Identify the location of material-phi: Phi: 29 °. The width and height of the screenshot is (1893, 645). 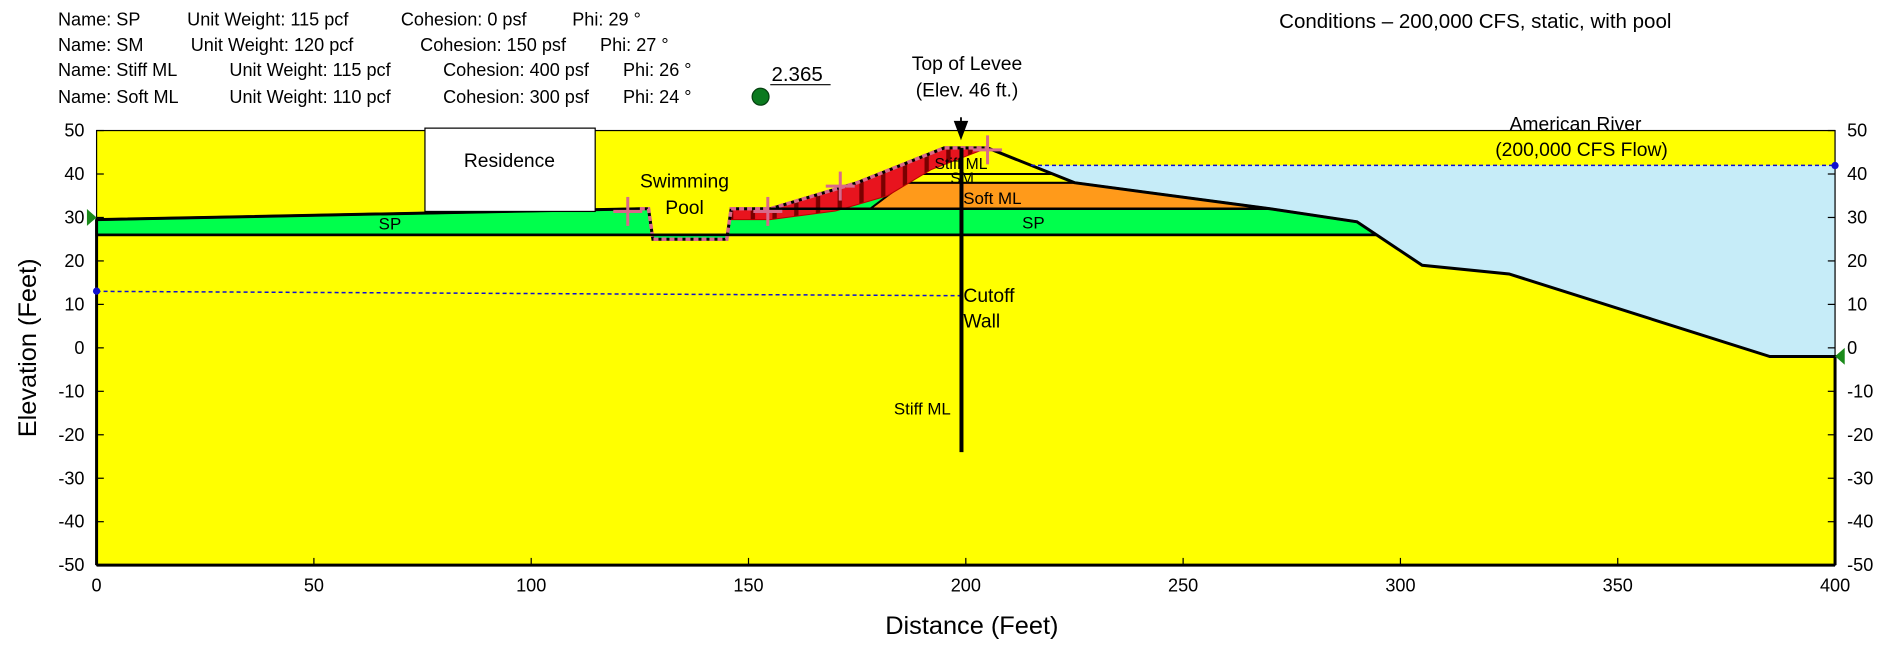
(606, 20).